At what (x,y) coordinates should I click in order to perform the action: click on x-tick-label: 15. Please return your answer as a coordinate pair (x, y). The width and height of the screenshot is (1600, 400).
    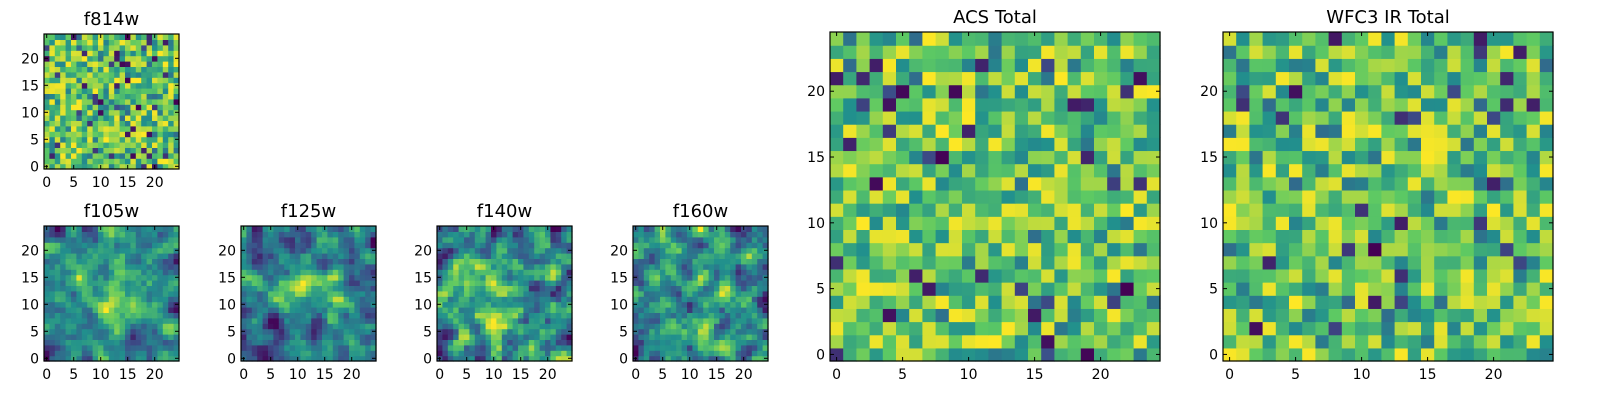
    Looking at the image, I should click on (521, 375).